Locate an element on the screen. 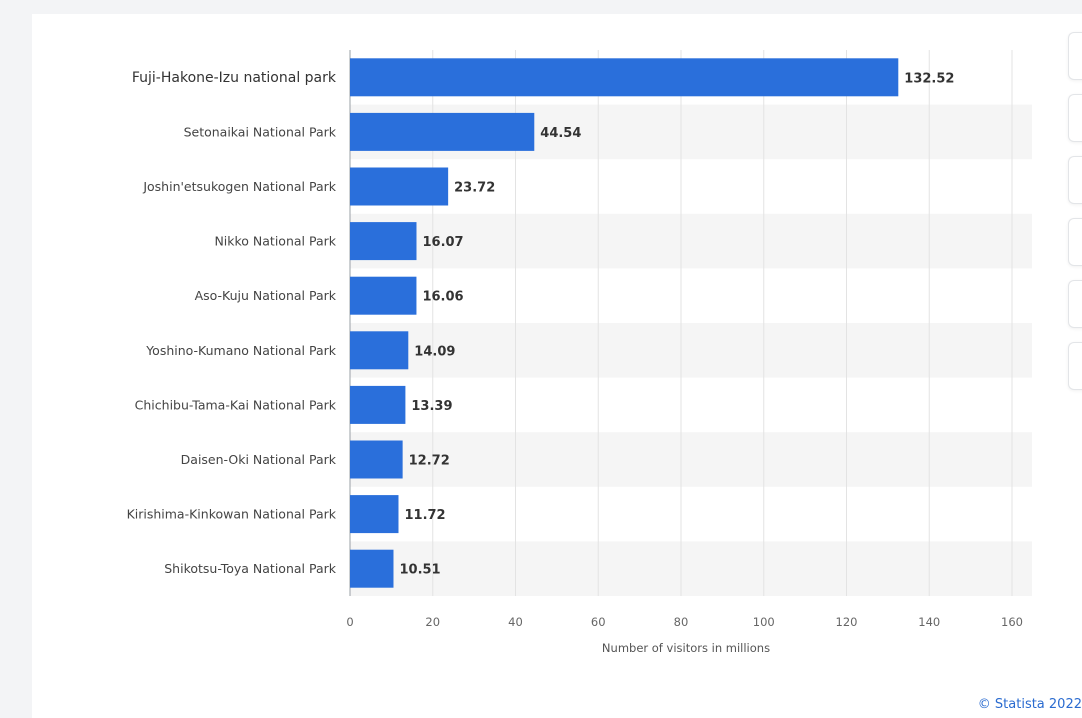 Image resolution: width=1082 pixels, height=718 pixels. chart-toolbar is located at coordinates (1075, 218).